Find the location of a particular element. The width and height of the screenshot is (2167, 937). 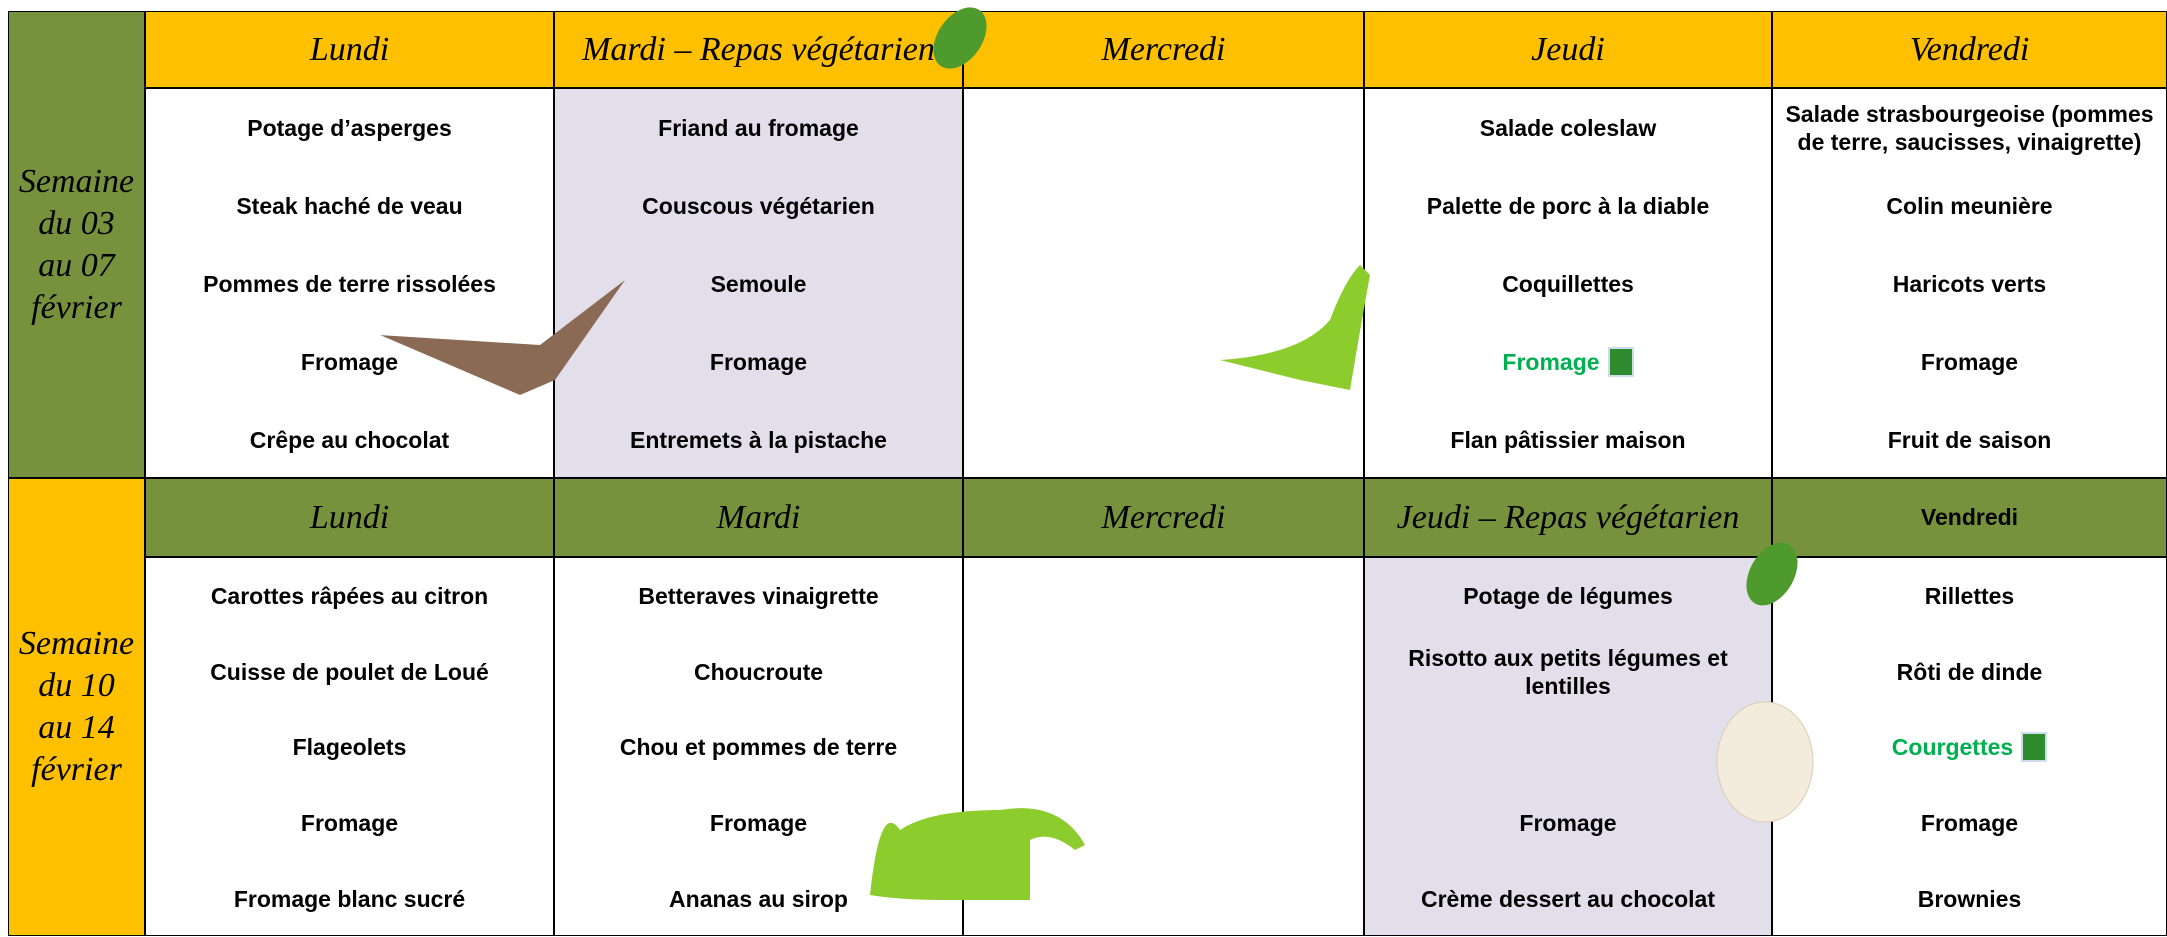

menu-item: Semoule is located at coordinates (758, 284).